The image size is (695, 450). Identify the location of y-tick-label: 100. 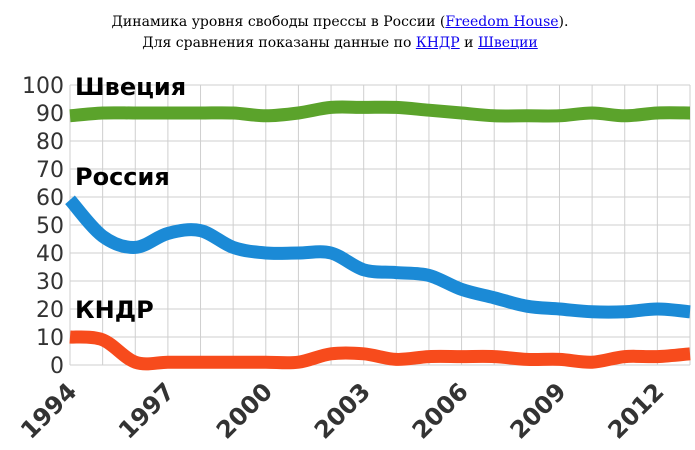
(43, 86).